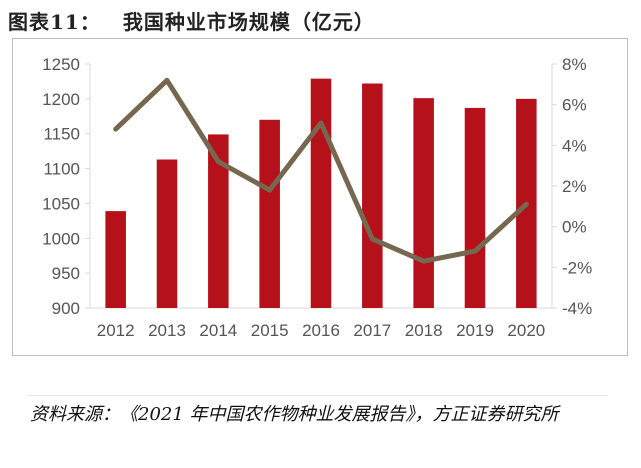  What do you see at coordinates (269, 214) in the screenshot?
I see `bar-2015` at bounding box center [269, 214].